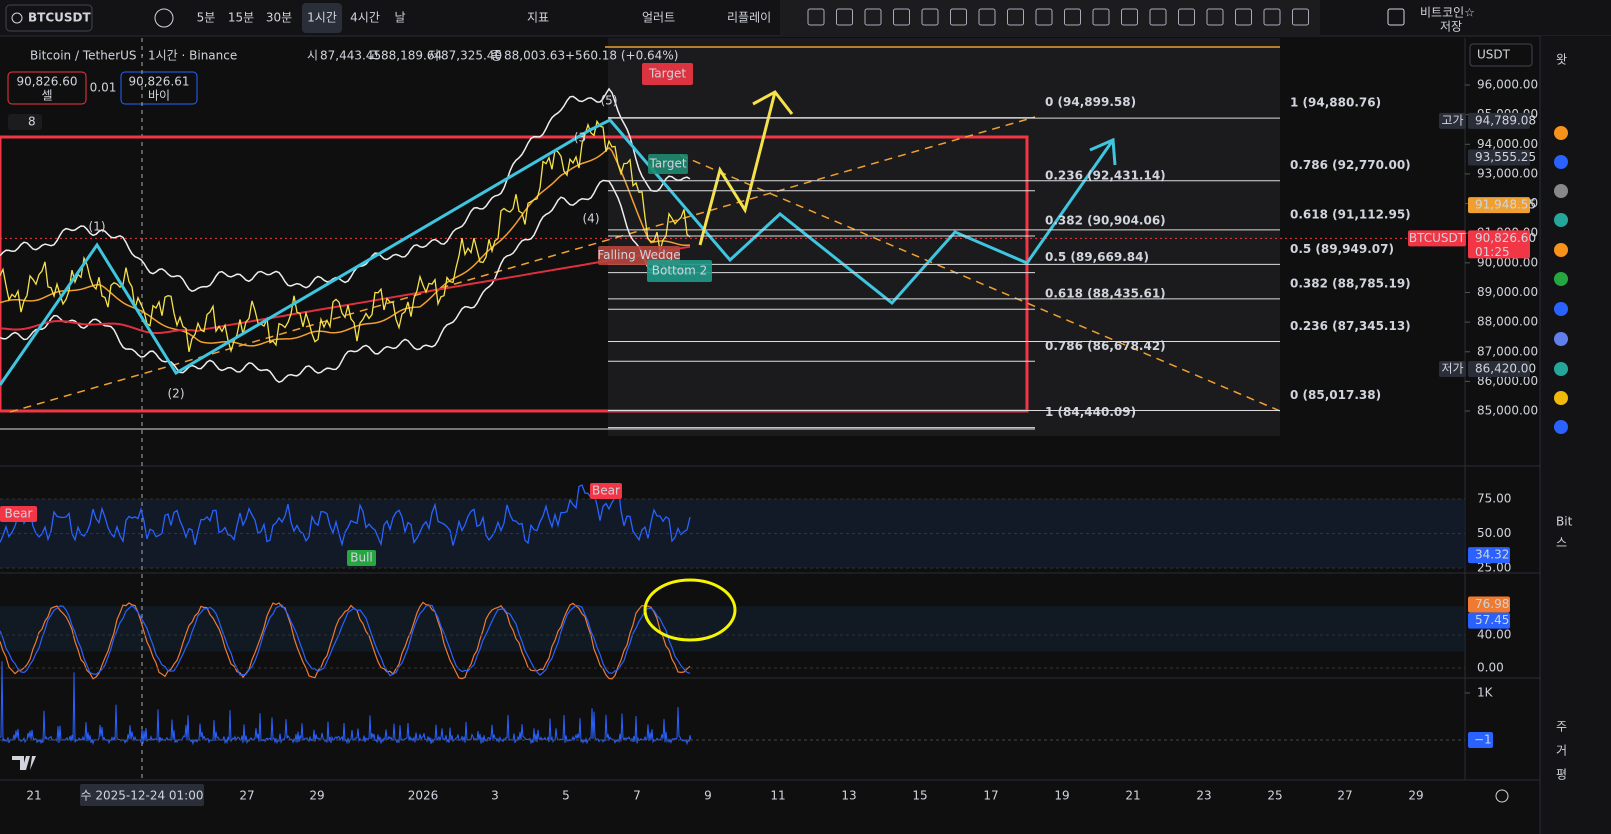  What do you see at coordinates (133, 56) in the screenshot?
I see `chart-title: Bitcoin / TetherUS · 1시간 · Binance` at bounding box center [133, 56].